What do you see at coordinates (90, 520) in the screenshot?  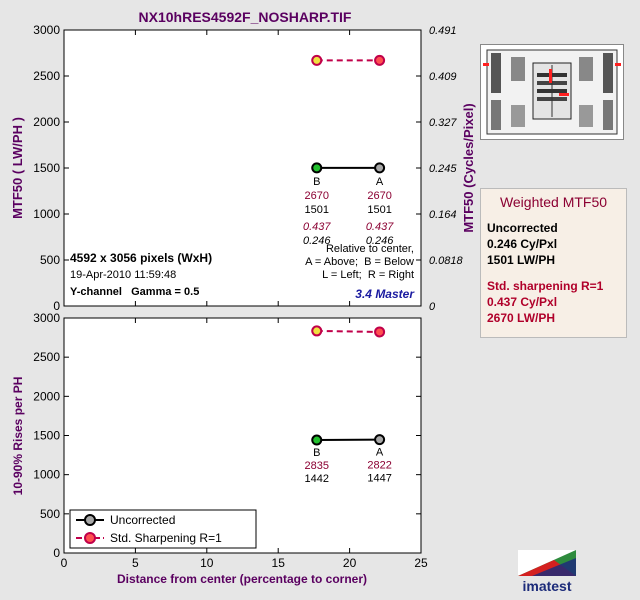 I see `legend-uncorrected-marker` at bounding box center [90, 520].